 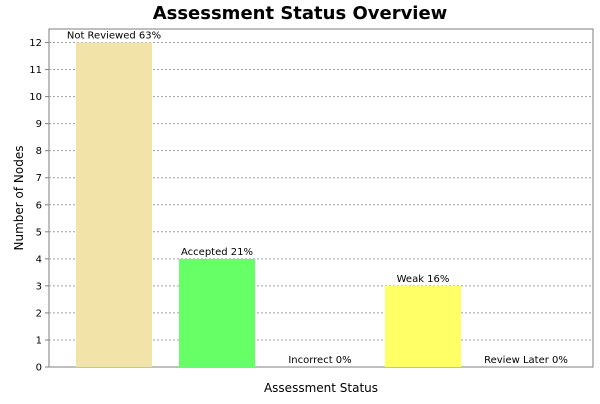 What do you see at coordinates (114, 205) in the screenshot?
I see `bar-not-reviewed` at bounding box center [114, 205].